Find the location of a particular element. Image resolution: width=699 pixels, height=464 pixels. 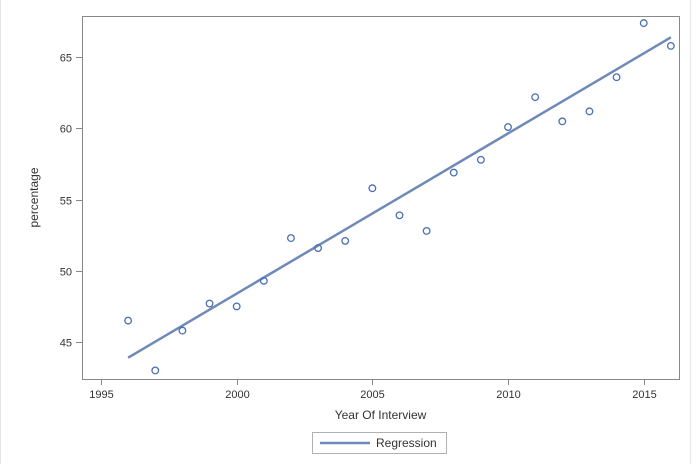

legend-label-regression: Regression is located at coordinates (406, 443).